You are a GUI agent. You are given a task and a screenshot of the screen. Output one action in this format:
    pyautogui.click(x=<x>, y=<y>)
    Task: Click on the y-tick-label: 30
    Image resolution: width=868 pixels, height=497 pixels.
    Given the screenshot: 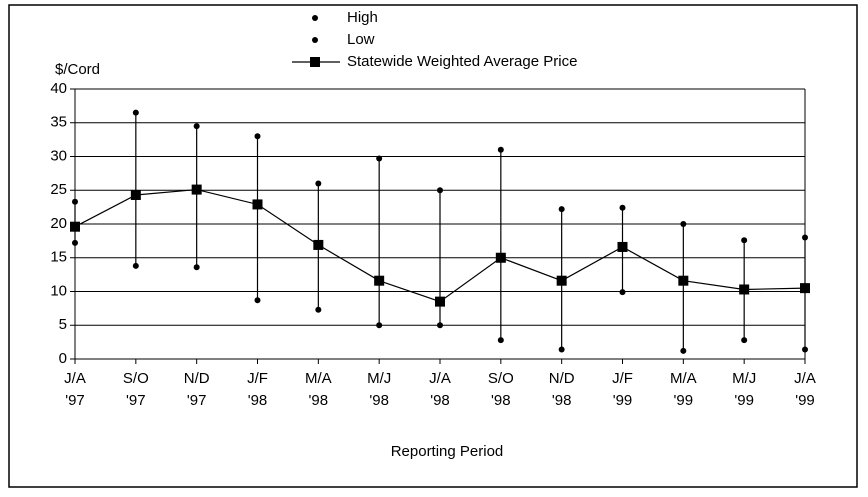 What is the action you would take?
    pyautogui.click(x=58, y=155)
    